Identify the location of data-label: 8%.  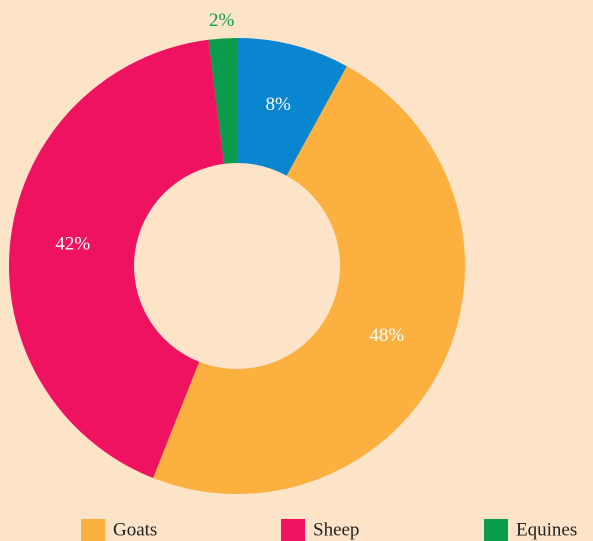
(278, 104).